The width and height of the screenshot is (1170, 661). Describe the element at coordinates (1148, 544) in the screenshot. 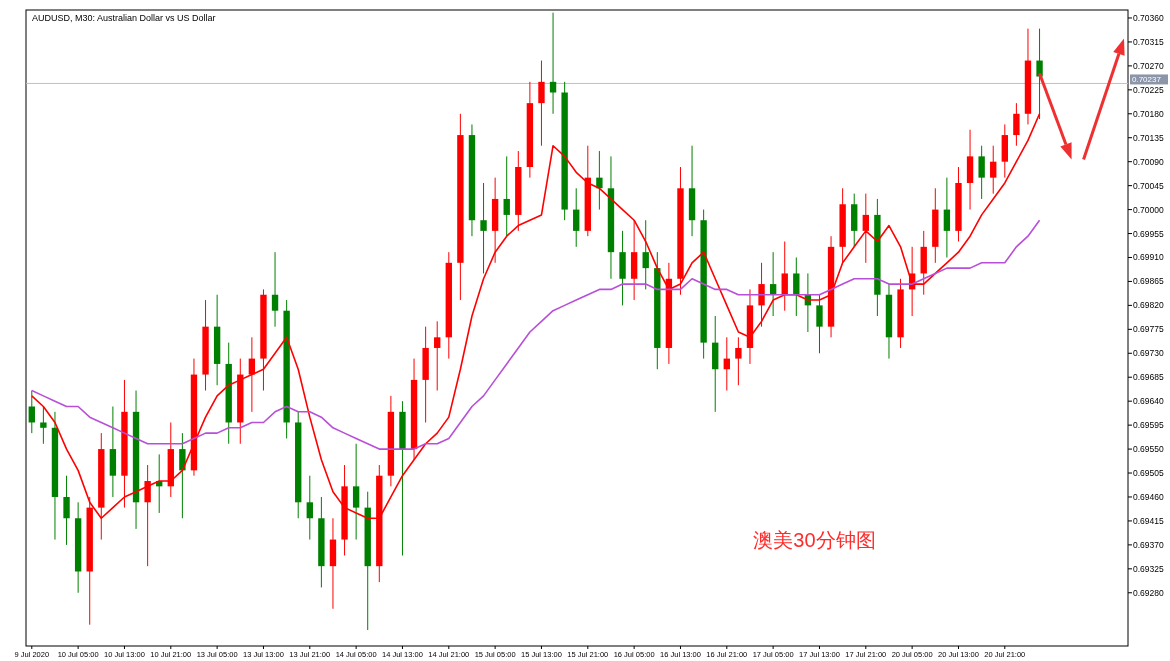

I see `y-tick-label: 0.69370` at that location.